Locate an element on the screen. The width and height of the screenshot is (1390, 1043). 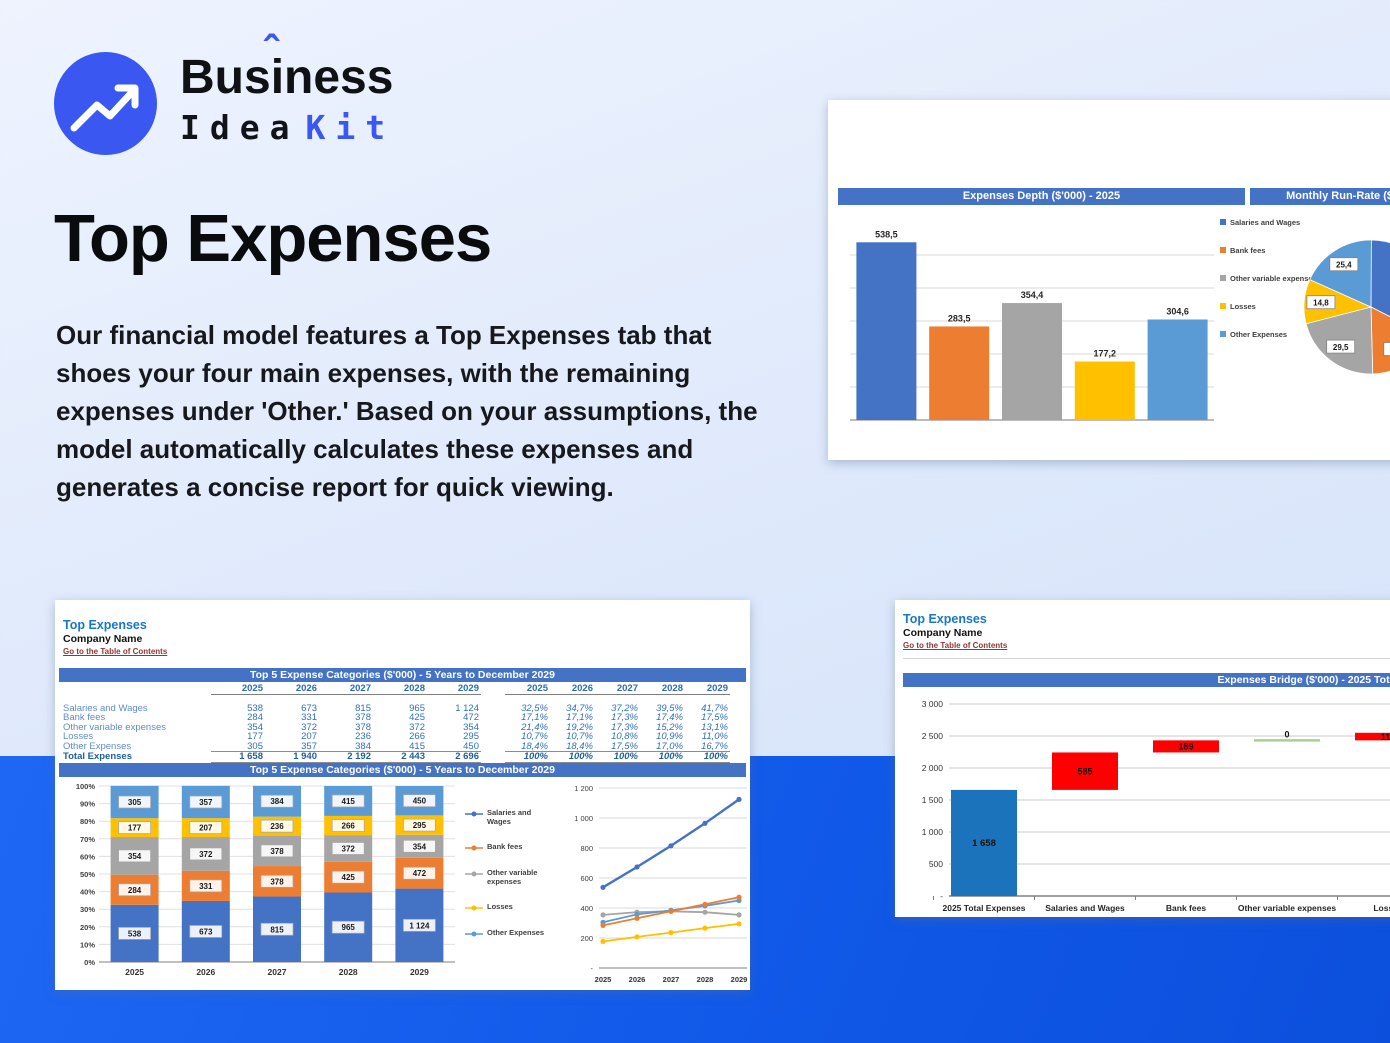
chart-text: 305 is located at coordinates (135, 802).